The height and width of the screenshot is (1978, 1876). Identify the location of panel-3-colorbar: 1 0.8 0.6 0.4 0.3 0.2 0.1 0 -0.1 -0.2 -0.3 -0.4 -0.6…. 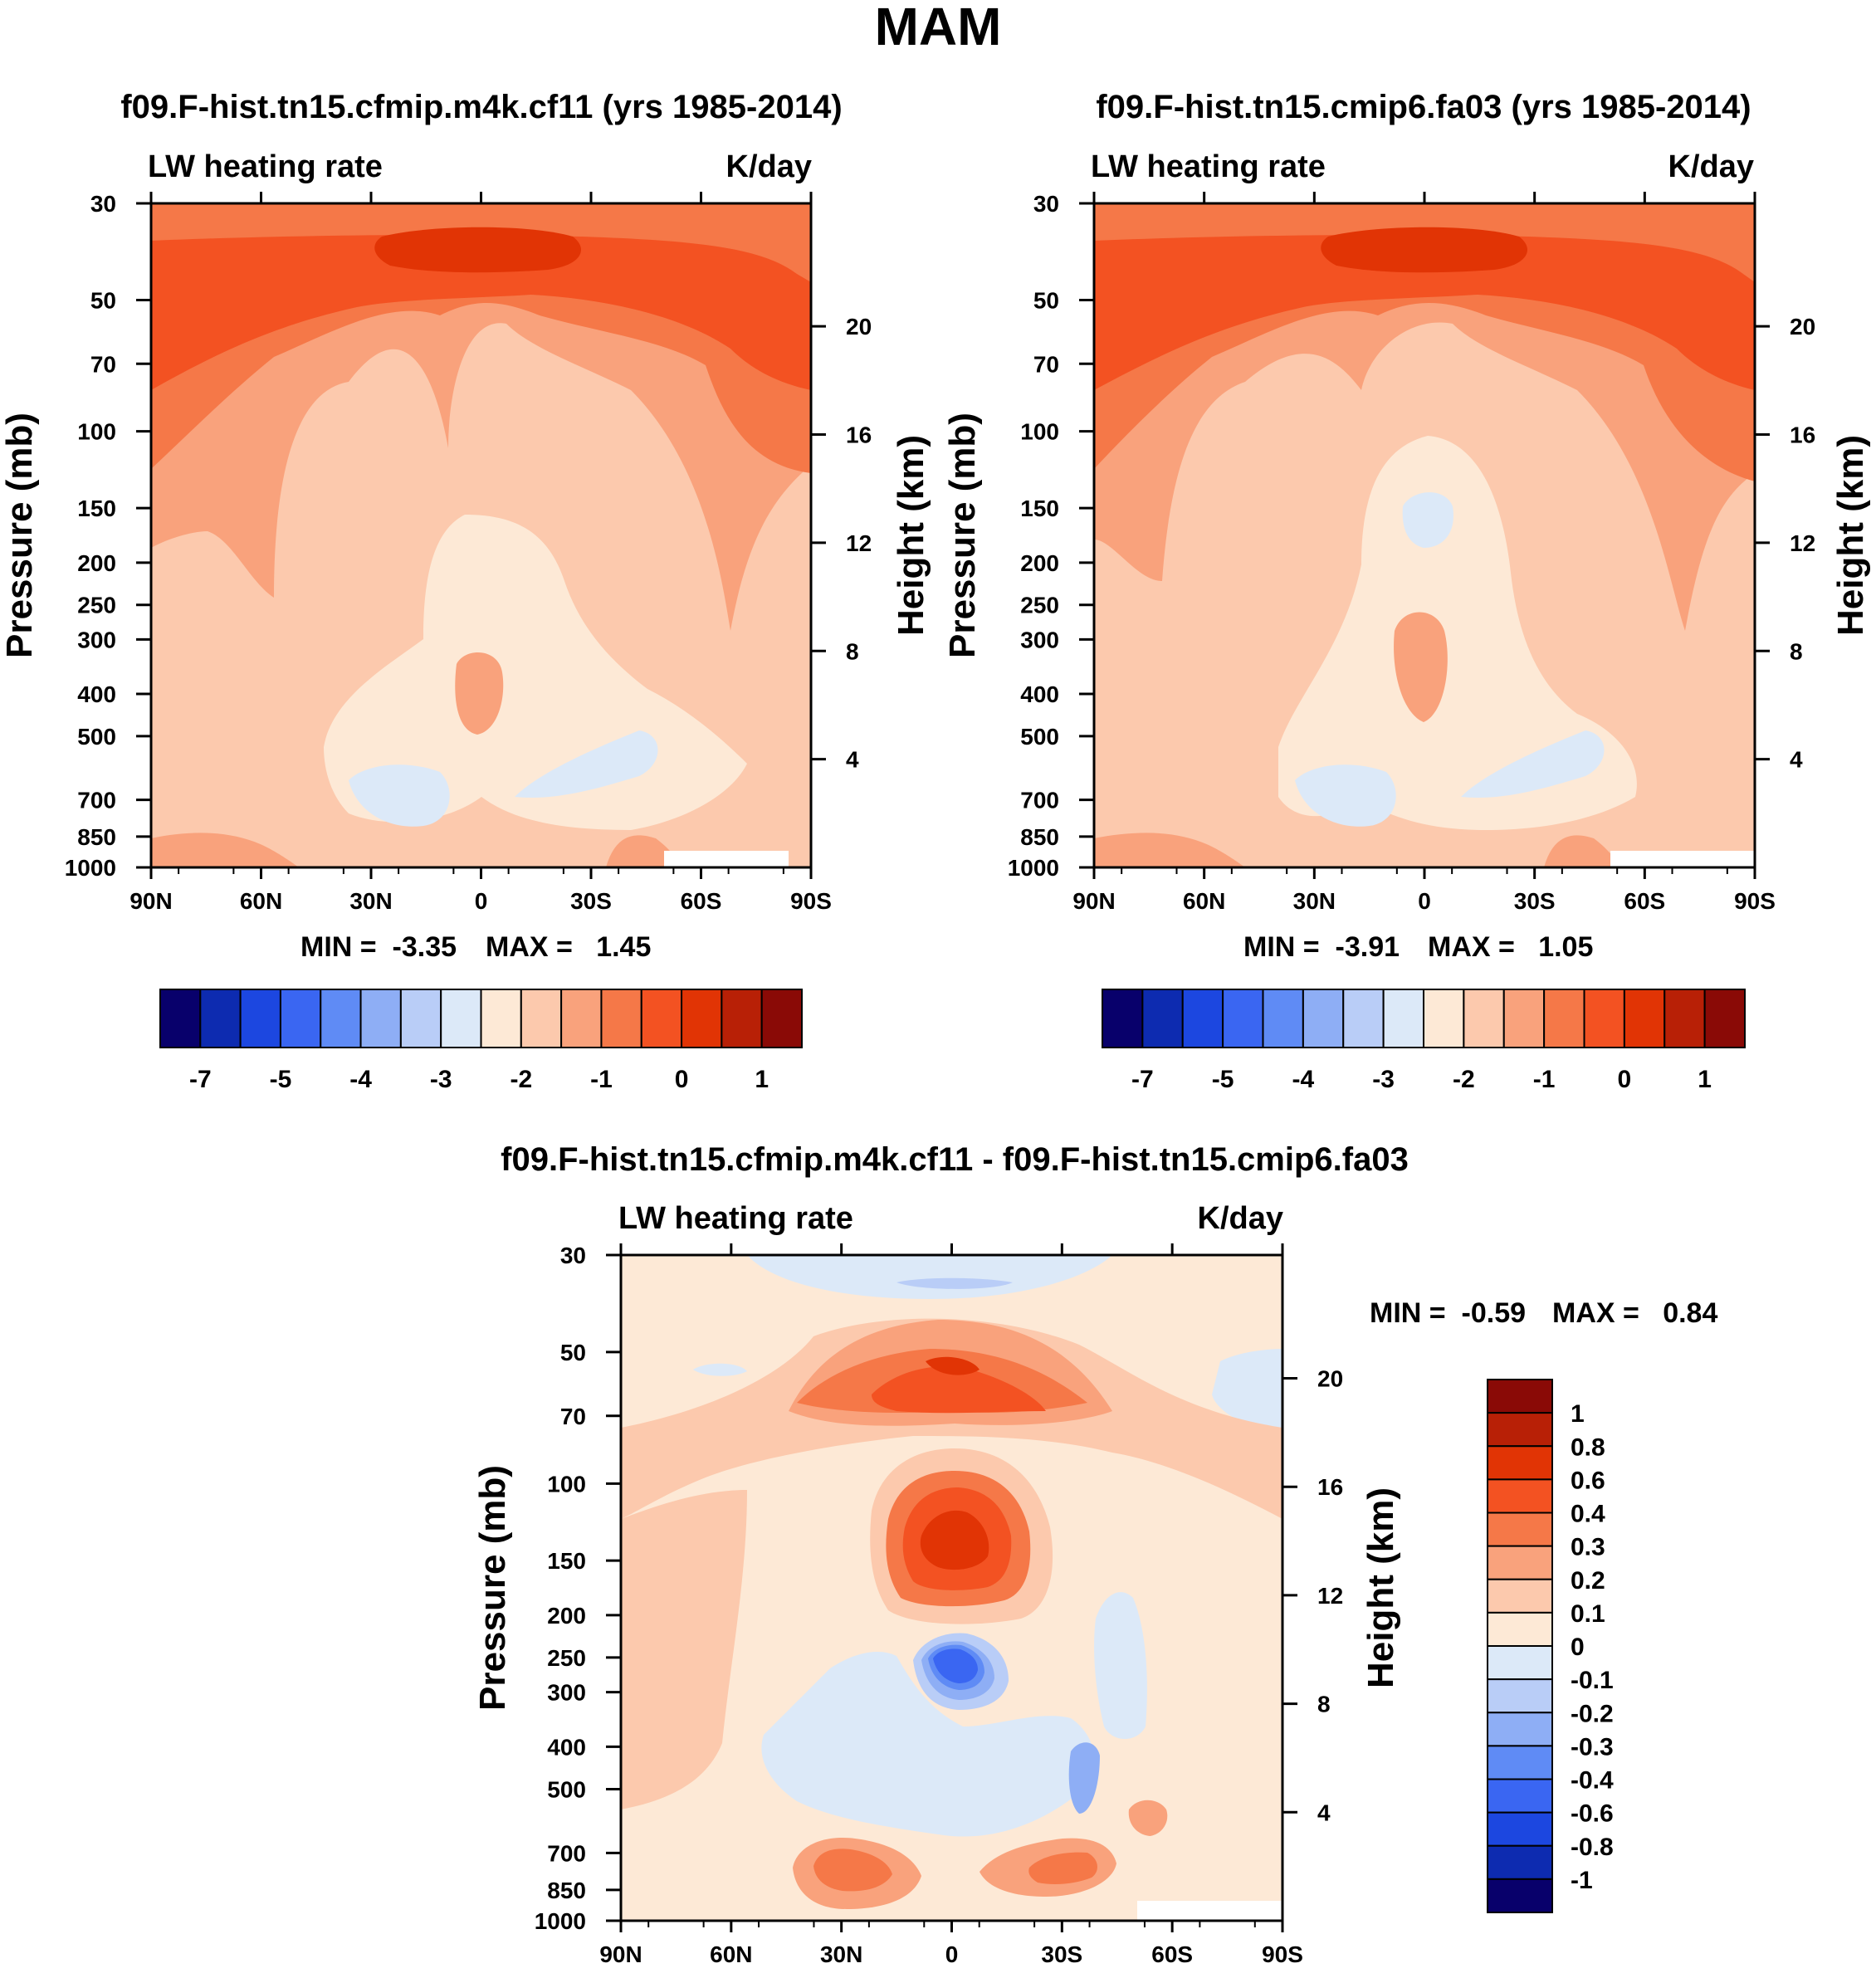
(1550, 1646).